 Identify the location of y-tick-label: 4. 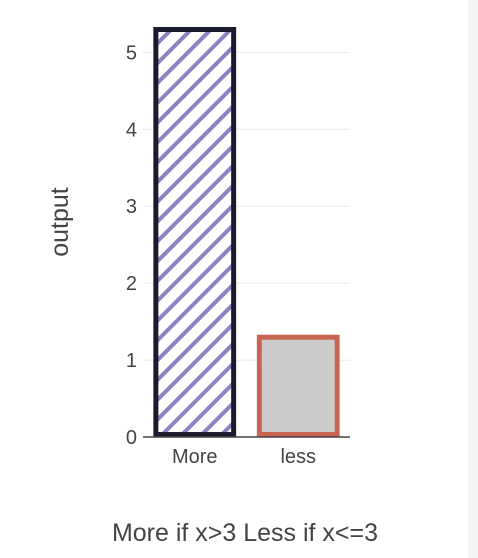
(131, 130).